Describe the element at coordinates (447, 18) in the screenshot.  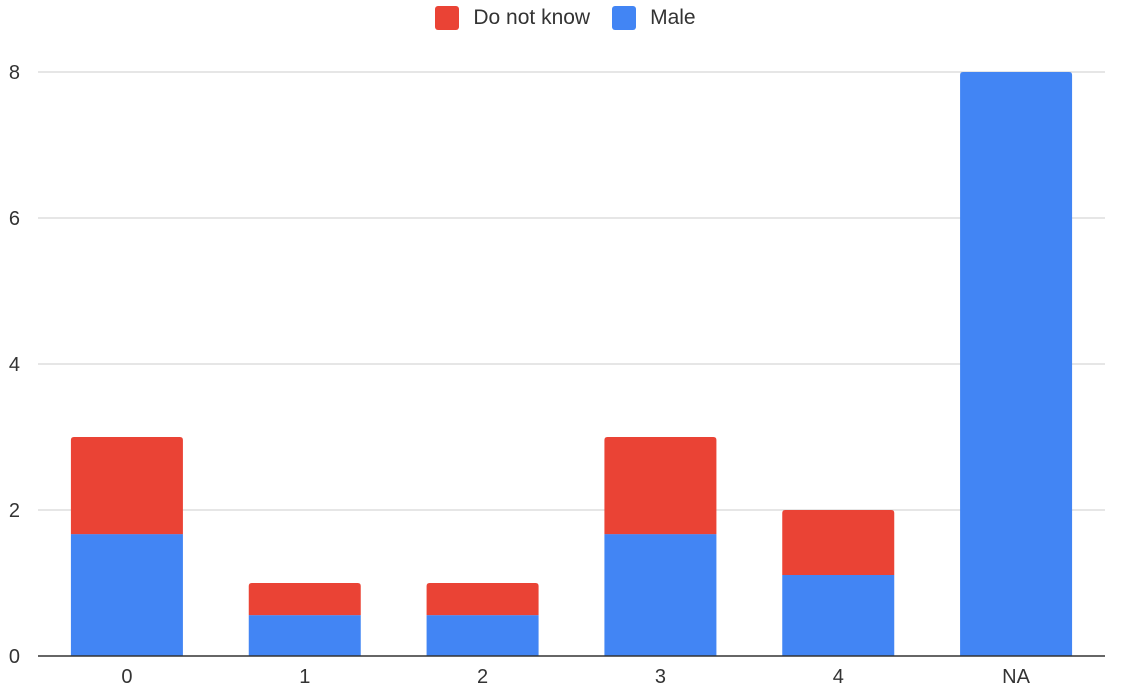
I see `legend-swatch-do-not-know` at that location.